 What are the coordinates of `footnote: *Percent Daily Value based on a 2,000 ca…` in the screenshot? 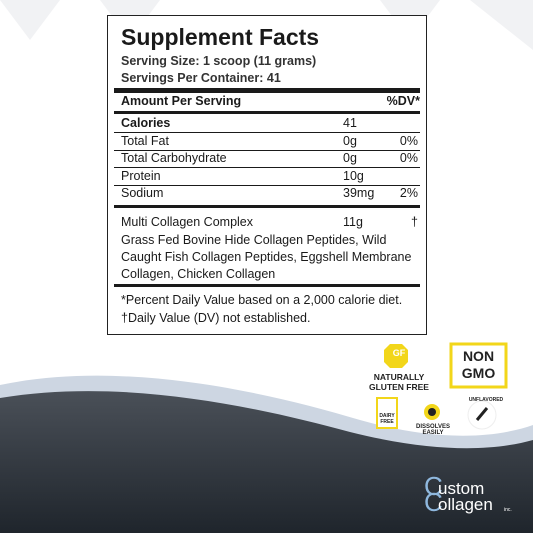 It's located at (262, 300).